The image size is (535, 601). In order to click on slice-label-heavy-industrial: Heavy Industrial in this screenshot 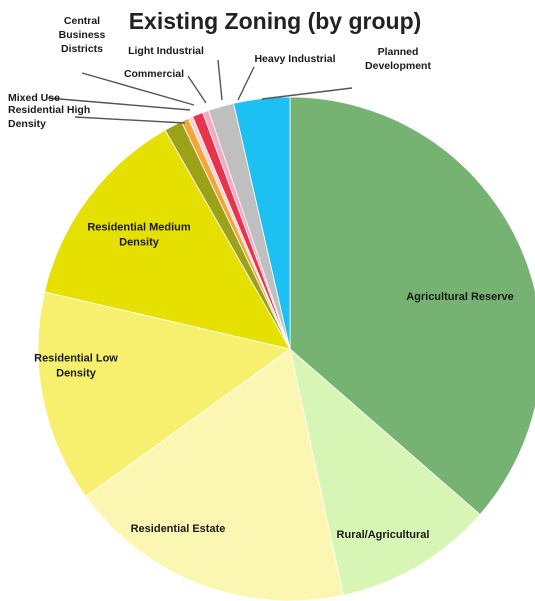, I will do `click(294, 59)`.